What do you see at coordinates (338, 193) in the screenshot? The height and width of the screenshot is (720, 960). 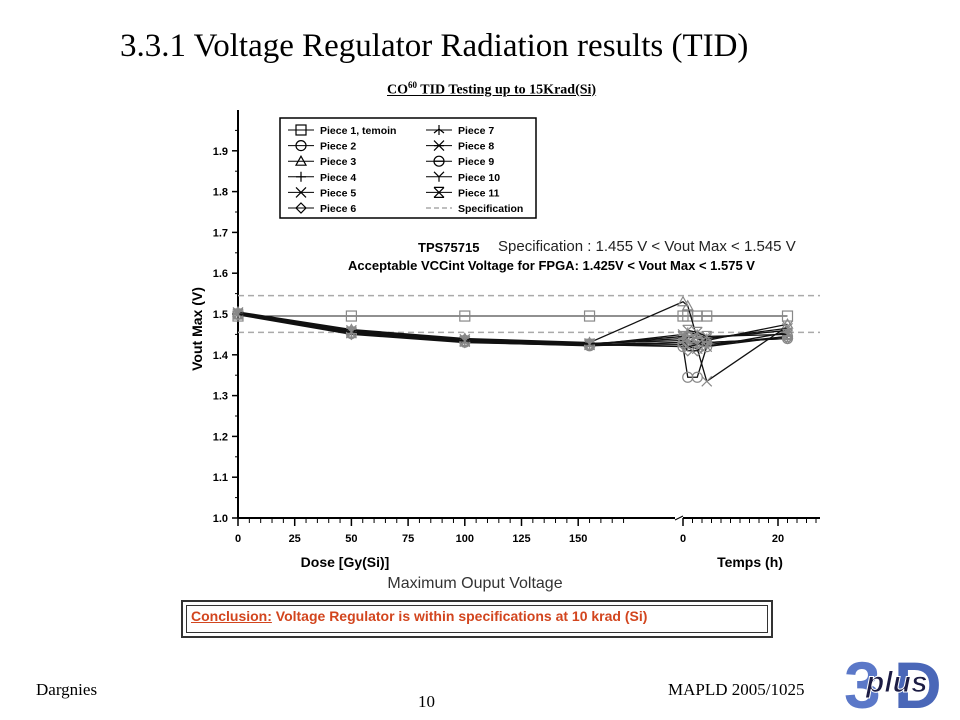 I see `legend-label: Piece 5` at bounding box center [338, 193].